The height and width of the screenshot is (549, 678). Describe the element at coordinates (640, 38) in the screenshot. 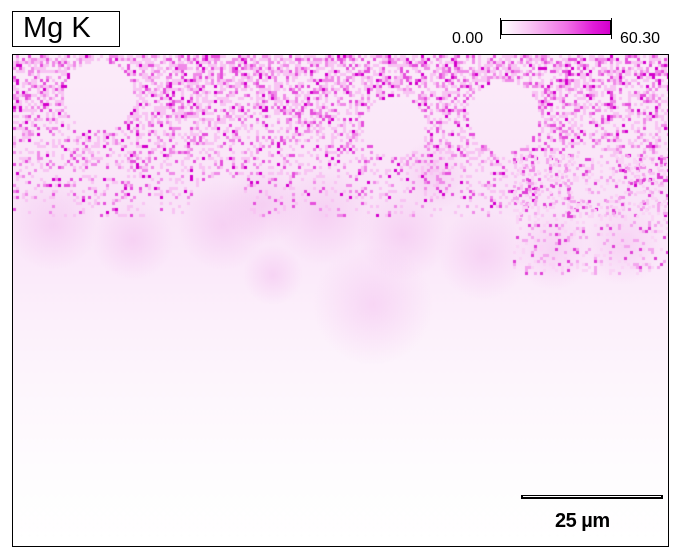

I see `colorscale-max-label: 60.30` at that location.